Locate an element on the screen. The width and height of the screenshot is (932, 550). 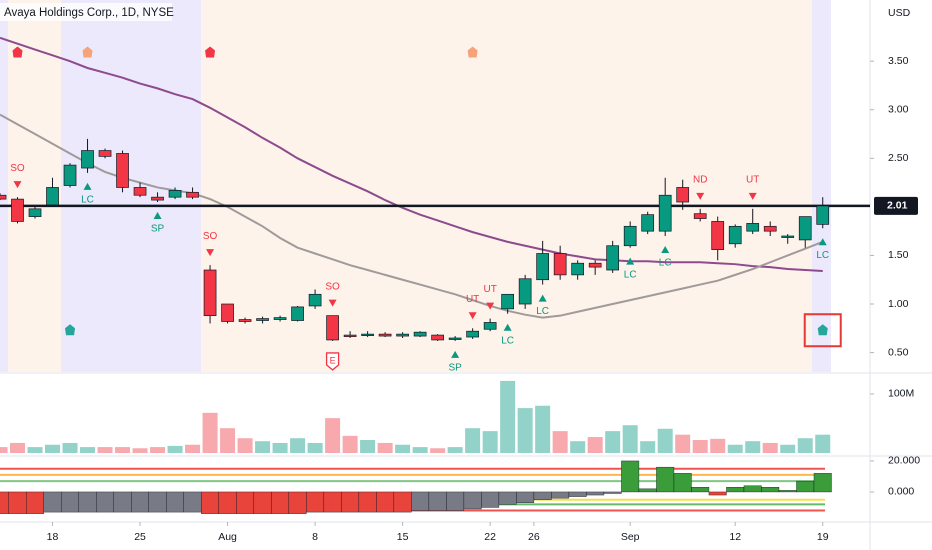
x-tick-label: 22 is located at coordinates (490, 537).